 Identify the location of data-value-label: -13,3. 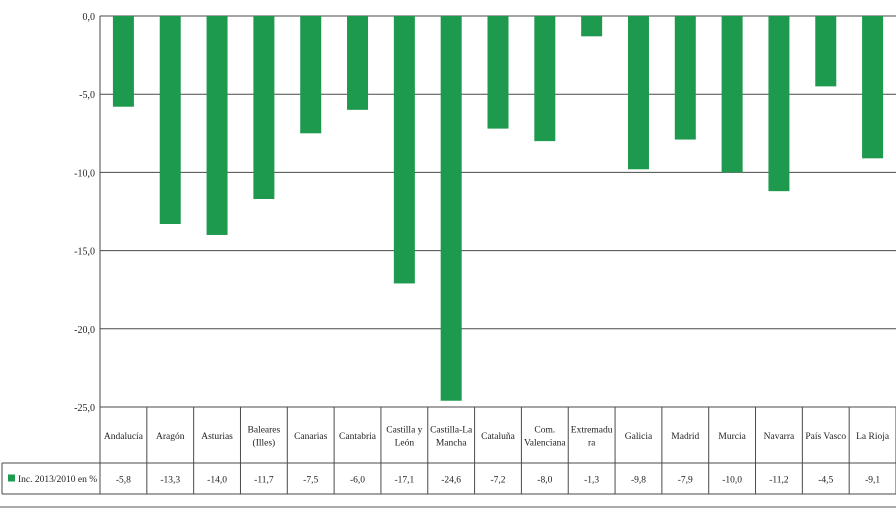
(170, 481).